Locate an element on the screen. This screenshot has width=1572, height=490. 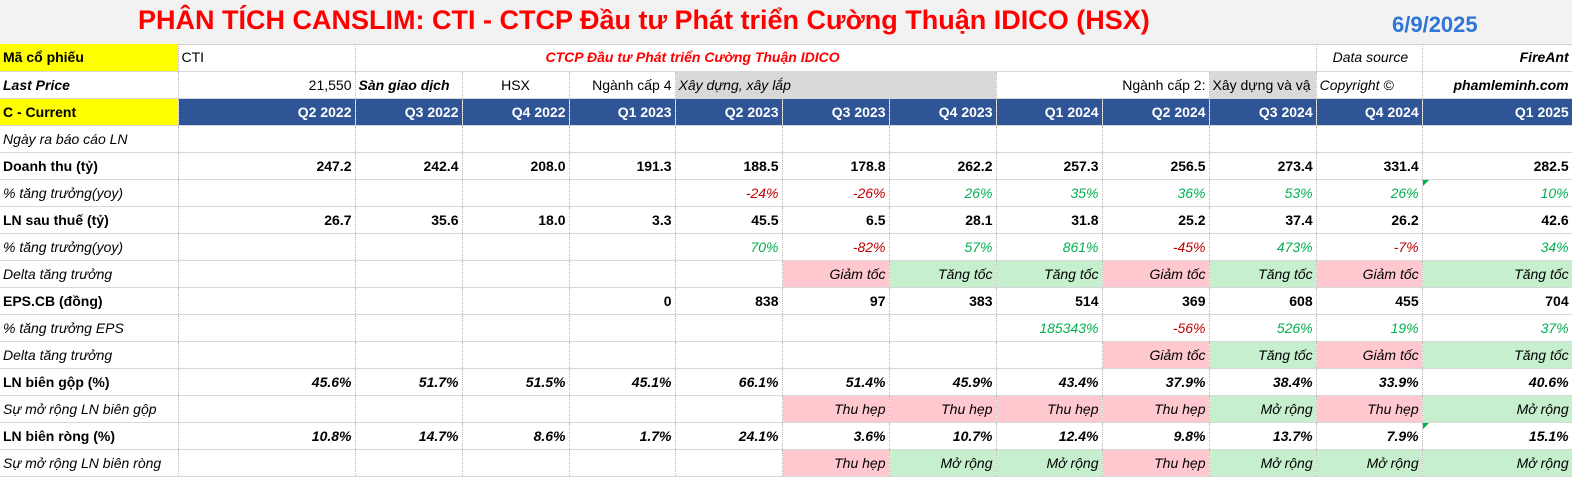
data-cell: 34% is located at coordinates (1497, 247).